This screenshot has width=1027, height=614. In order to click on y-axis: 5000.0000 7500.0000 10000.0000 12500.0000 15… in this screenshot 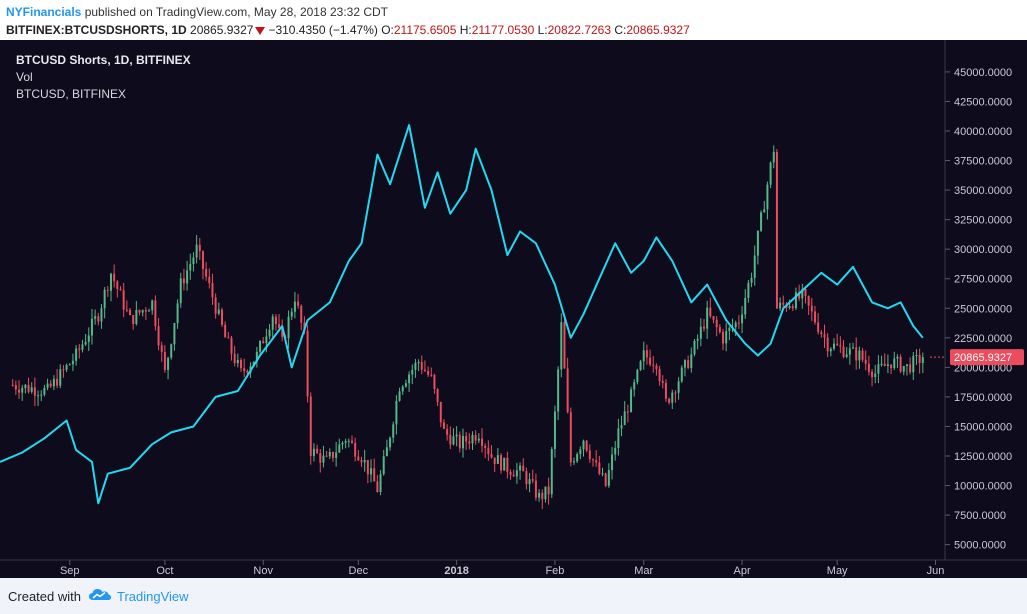, I will do `click(978, 309)`.